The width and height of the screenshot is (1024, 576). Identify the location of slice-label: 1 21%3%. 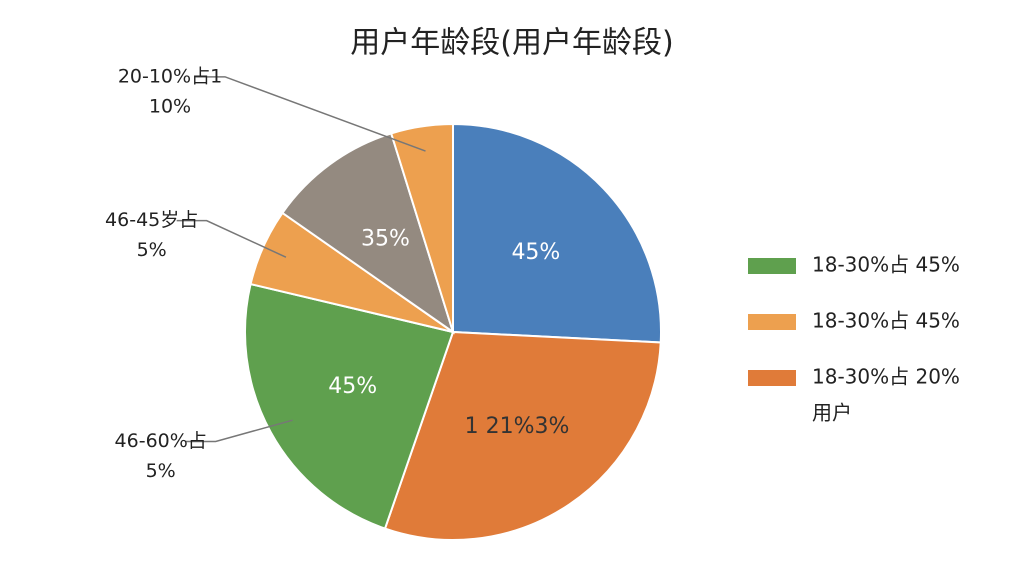
(517, 426).